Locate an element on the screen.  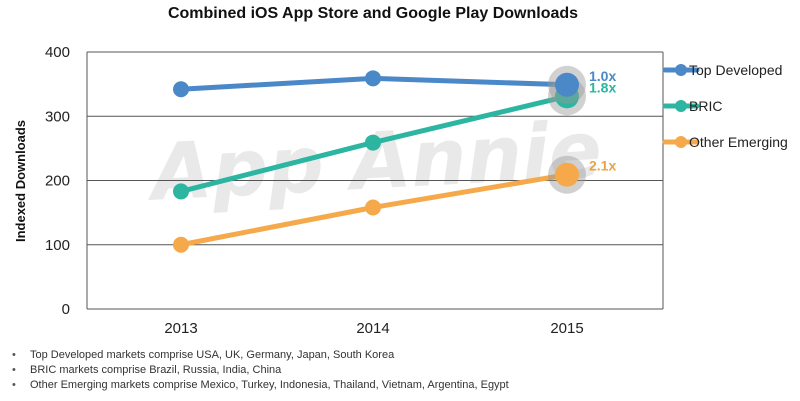
y-tick-labels: 0 100 200 300 400 is located at coordinates (57, 181).